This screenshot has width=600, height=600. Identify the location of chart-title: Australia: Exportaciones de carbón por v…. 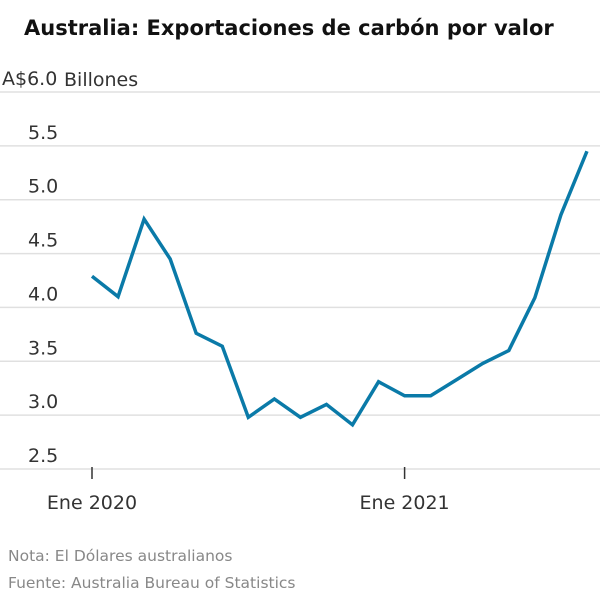
(289, 28).